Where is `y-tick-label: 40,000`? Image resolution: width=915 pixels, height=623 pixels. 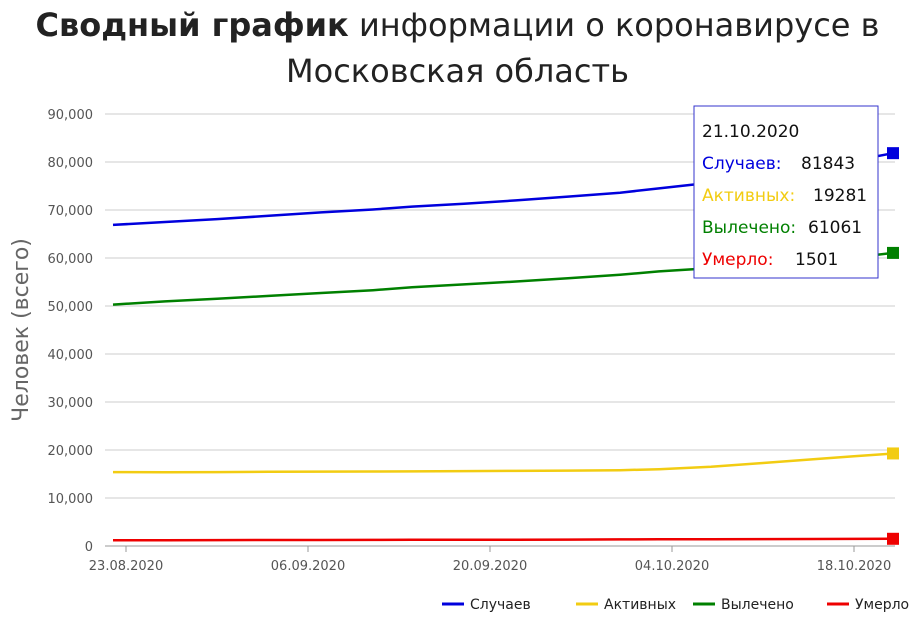
y-tick-label: 40,000 is located at coordinates (71, 355).